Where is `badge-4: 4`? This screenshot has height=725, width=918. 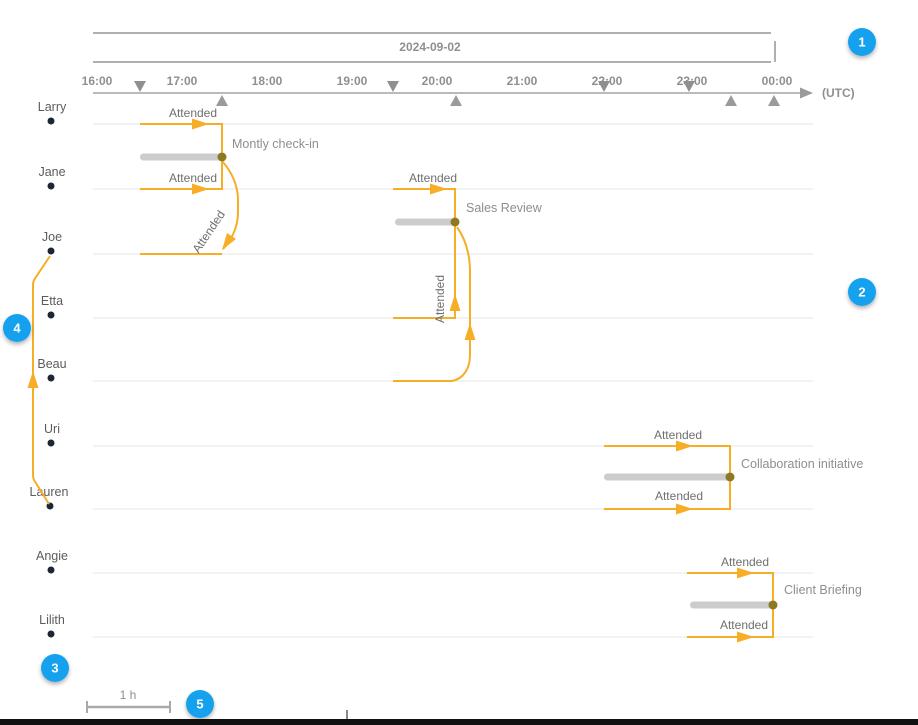
badge-4: 4 is located at coordinates (17, 328).